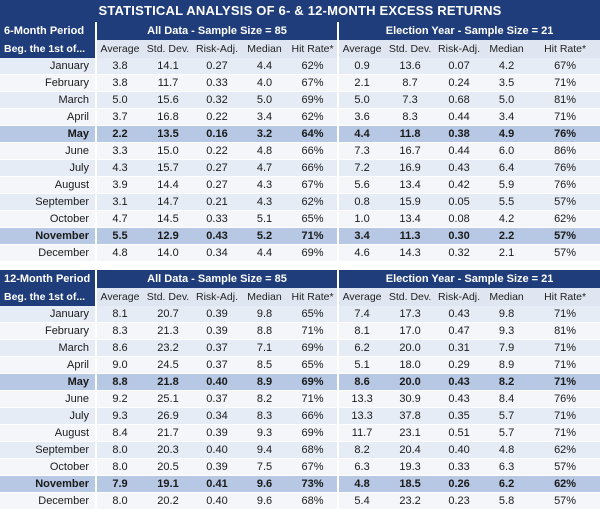  Describe the element at coordinates (410, 253) in the screenshot. I see `election-cell: 14.3` at that location.